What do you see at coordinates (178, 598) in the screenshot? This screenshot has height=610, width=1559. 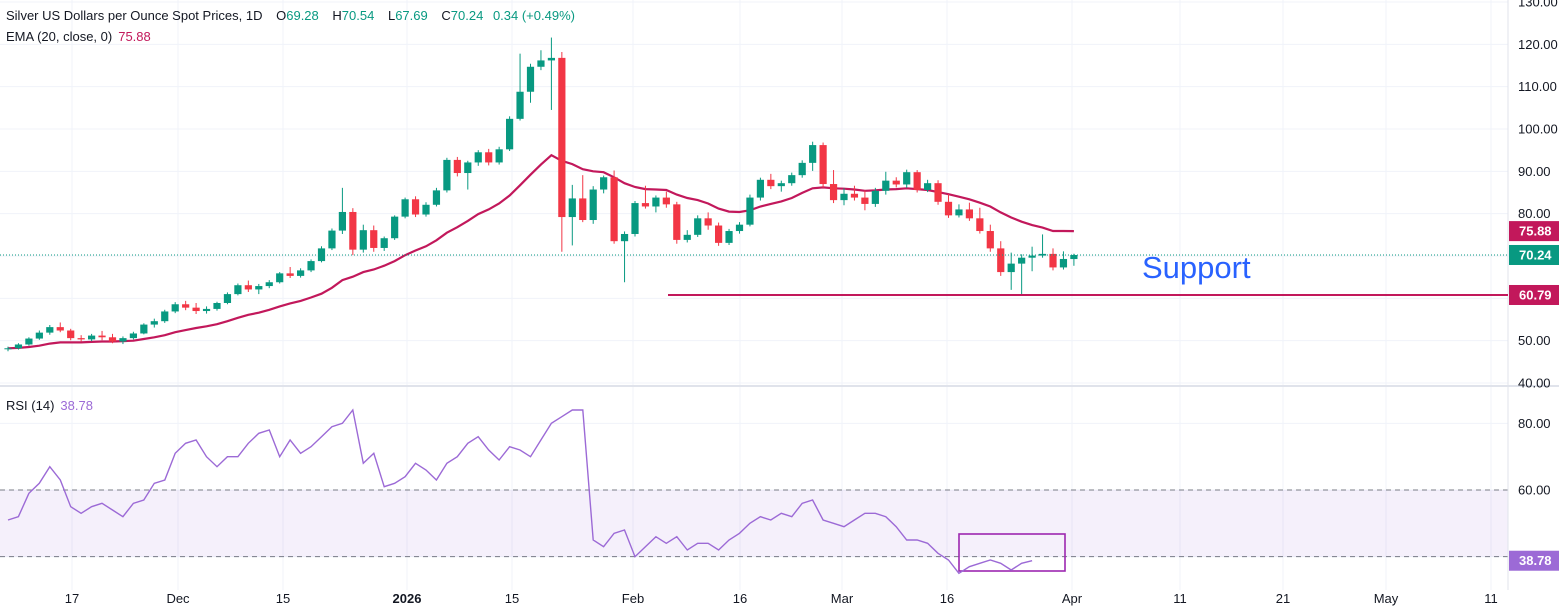 I see `time-tick-label: Dec` at bounding box center [178, 598].